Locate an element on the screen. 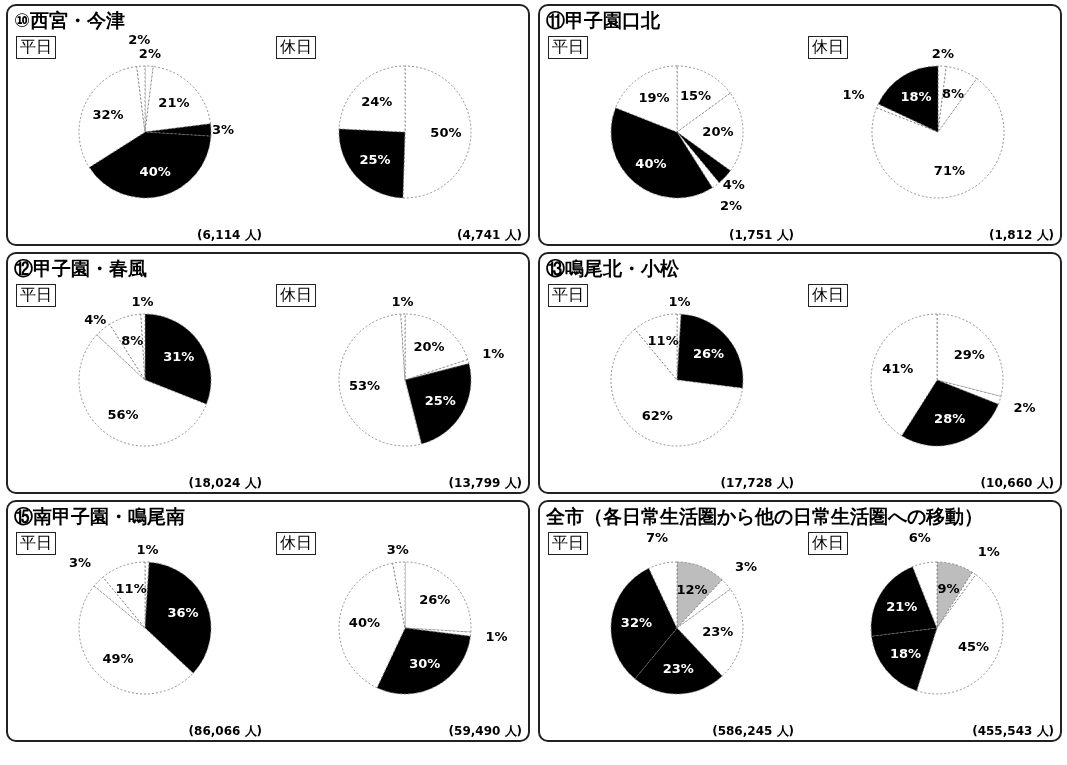 The image size is (1067, 765). data-label: 19% is located at coordinates (654, 98).